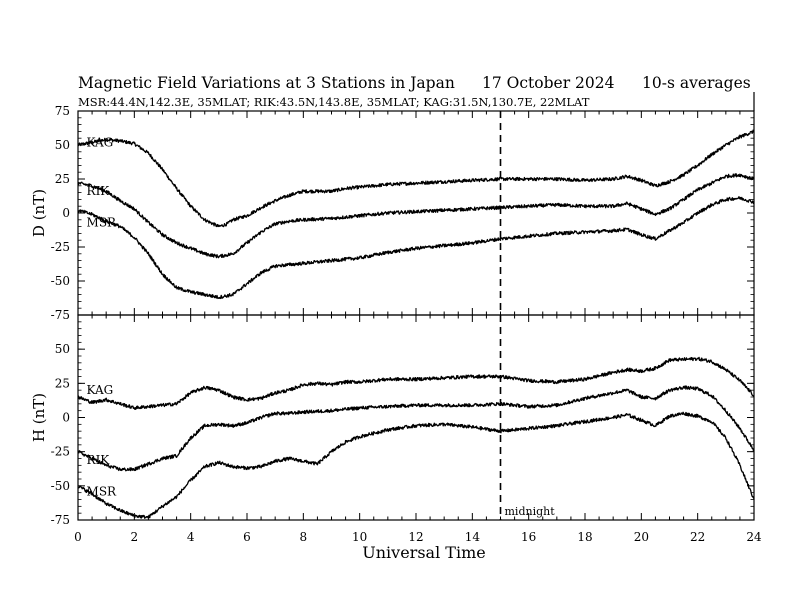 This screenshot has height=612, width=792. Describe the element at coordinates (416, 216) in the screenshot. I see `series-rik-D` at that location.